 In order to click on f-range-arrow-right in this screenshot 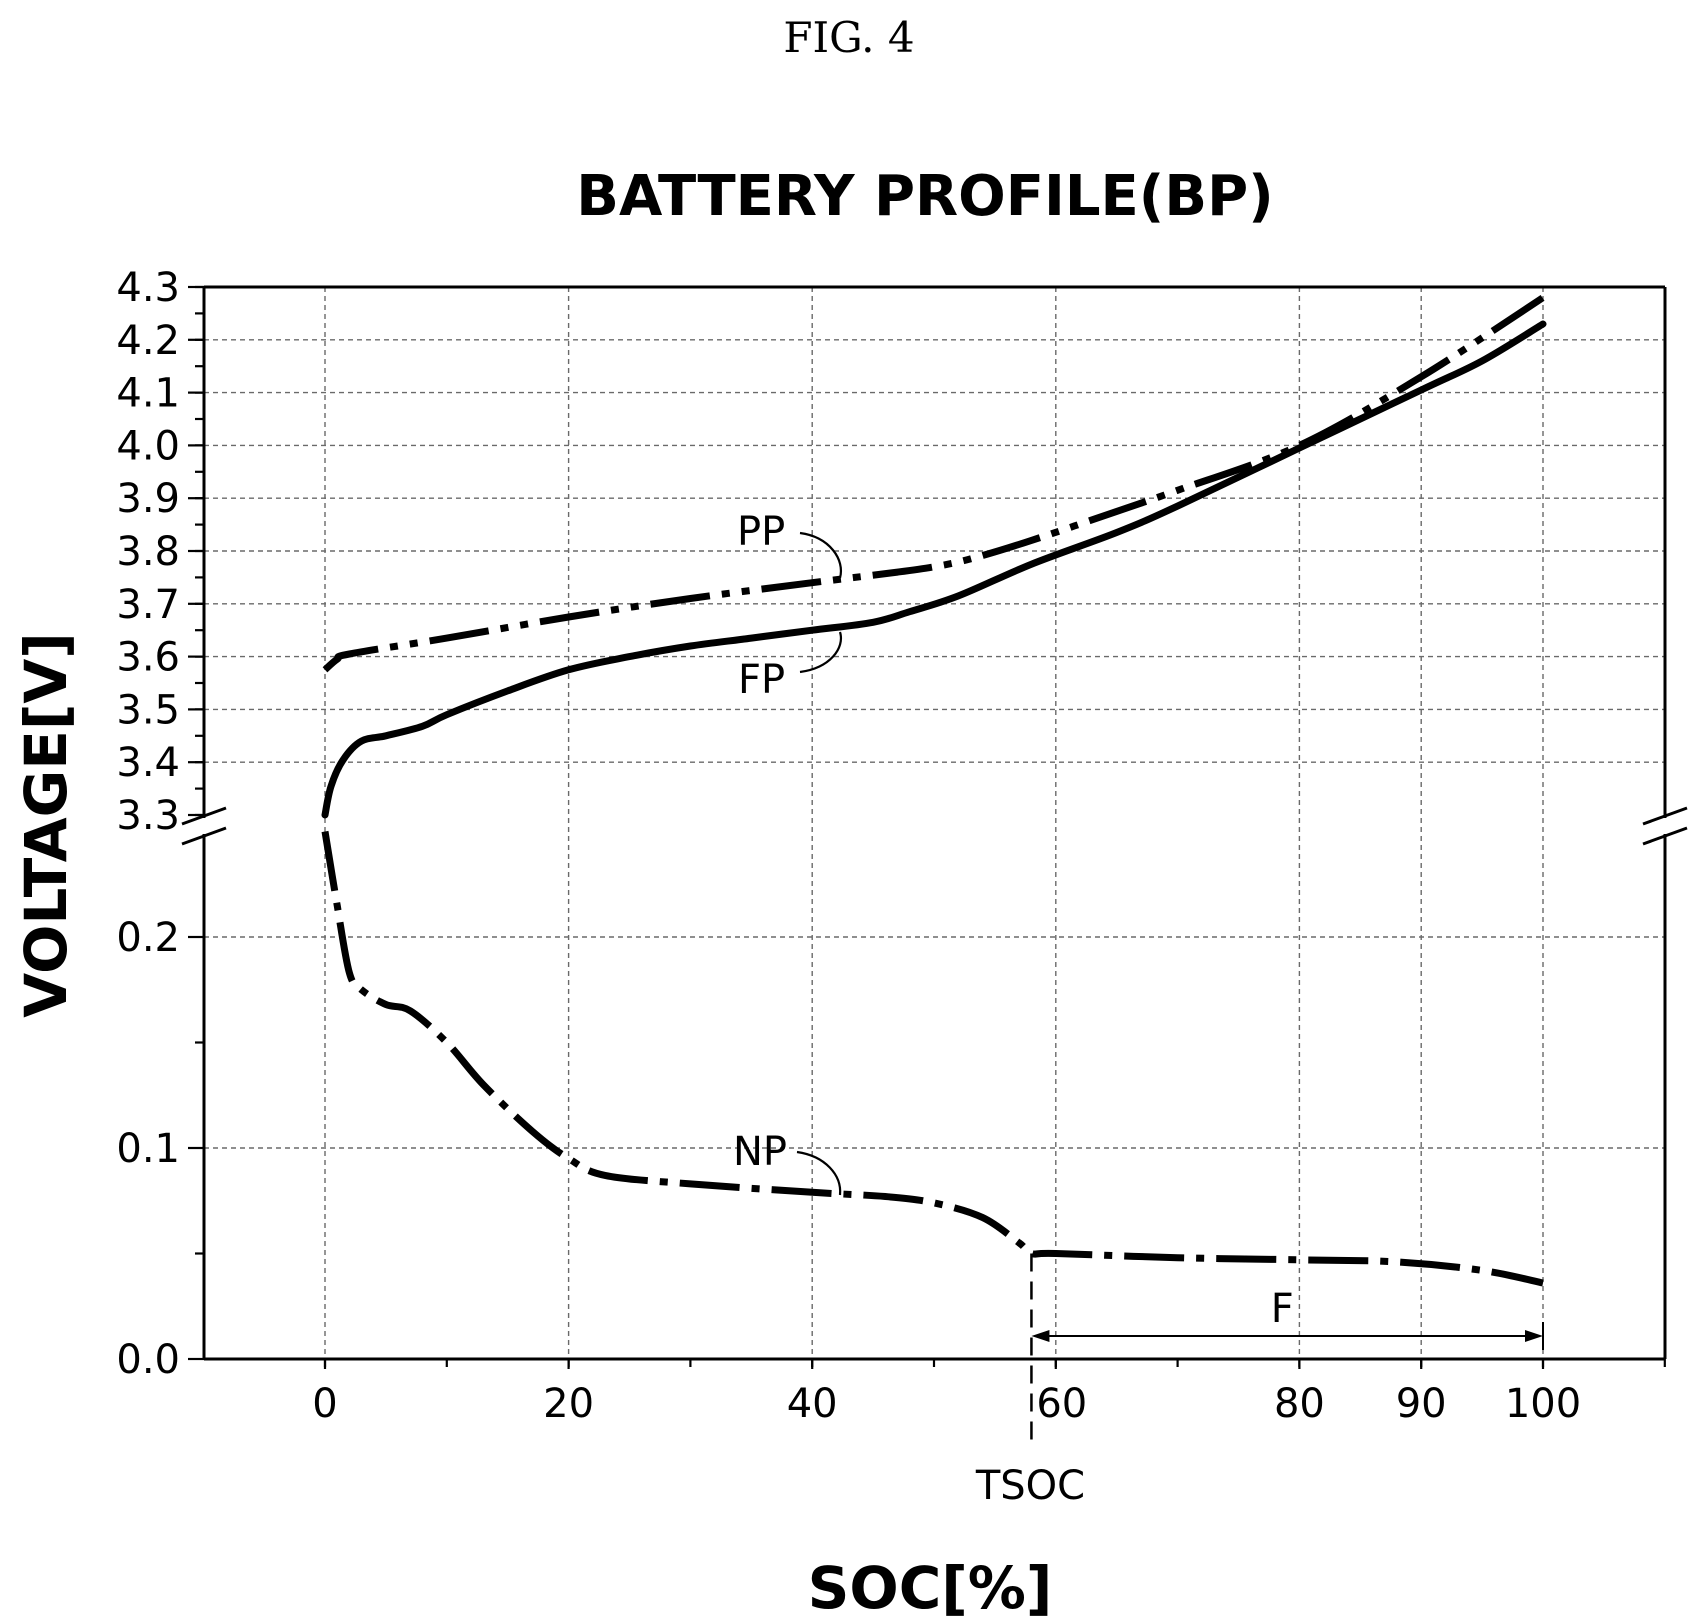, I will do `click(1534, 1336)`.